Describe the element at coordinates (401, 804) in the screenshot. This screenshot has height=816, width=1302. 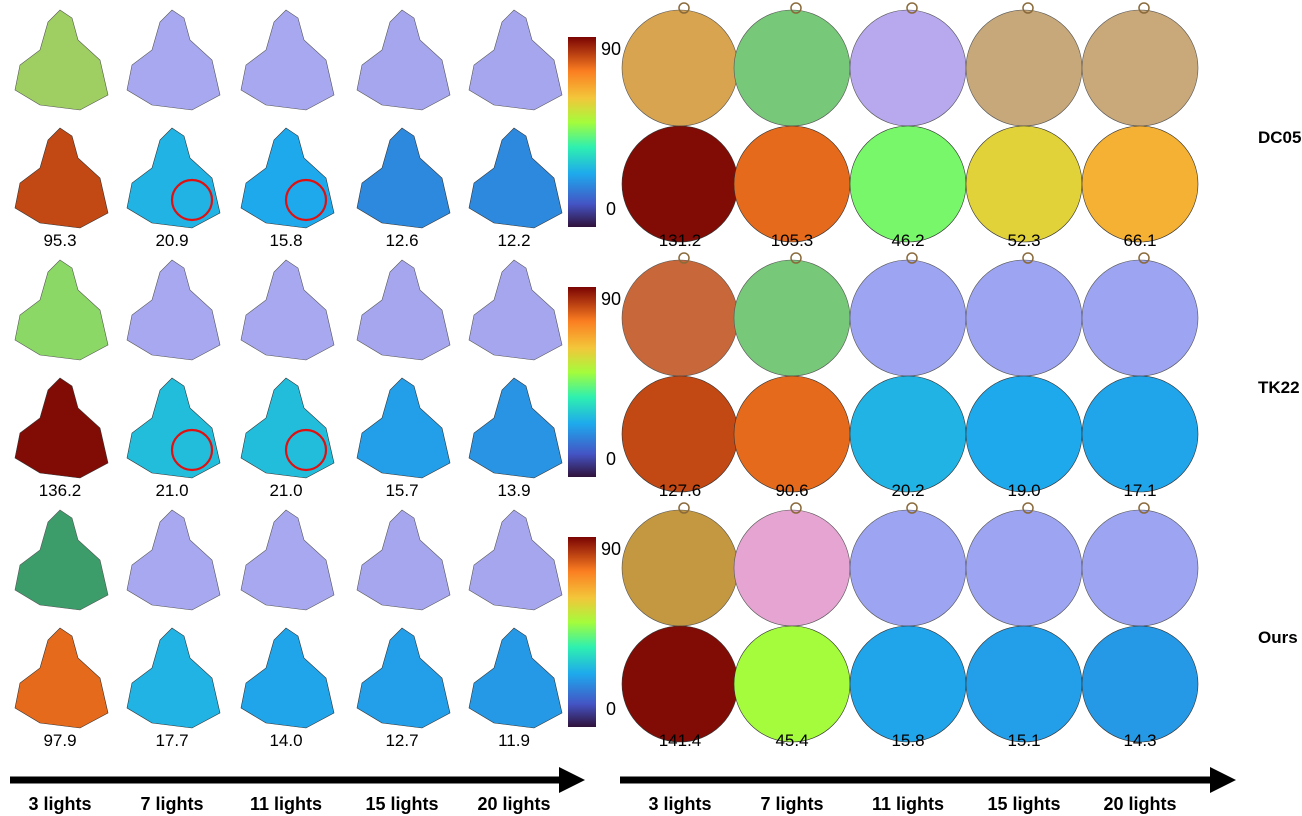
I see `light-count-label: 15 lights` at that location.